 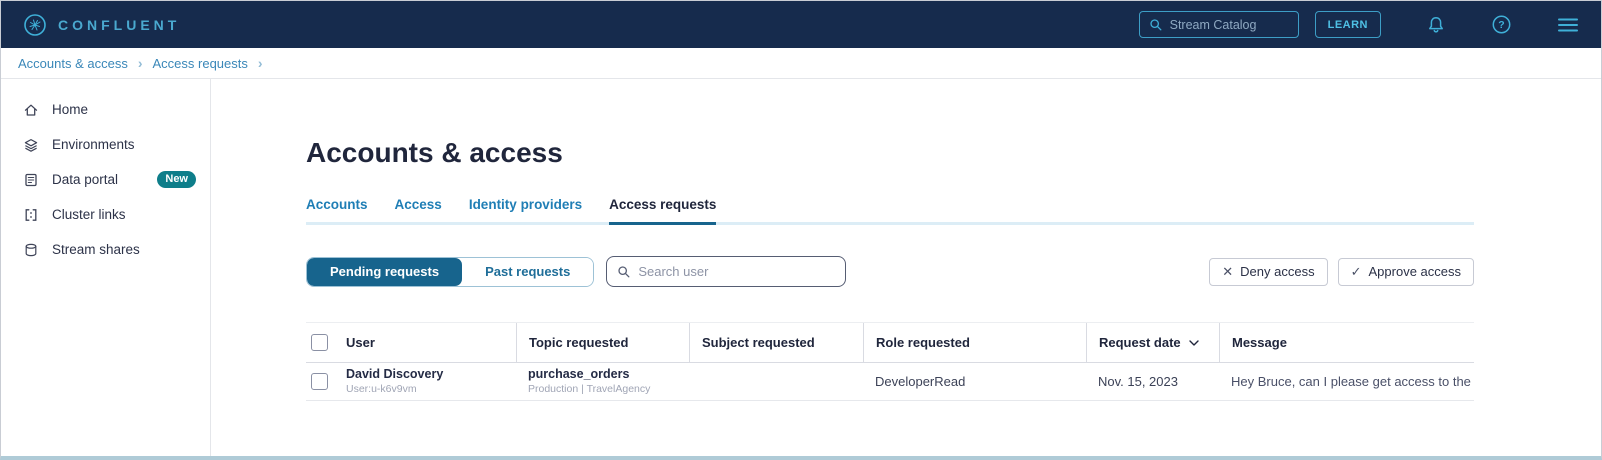 What do you see at coordinates (589, 388) in the screenshot?
I see `topic-environment: Production | TravelAgency` at bounding box center [589, 388].